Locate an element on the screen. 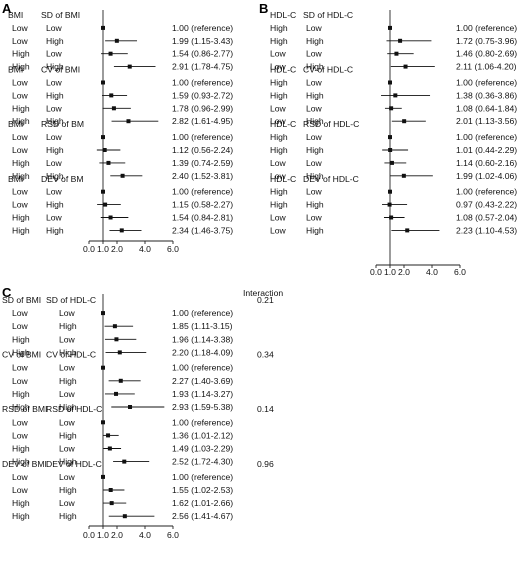 Image resolution: width=520 pixels, height=565 pixels. group-variable-1: DEV of BMI is located at coordinates (24, 464).